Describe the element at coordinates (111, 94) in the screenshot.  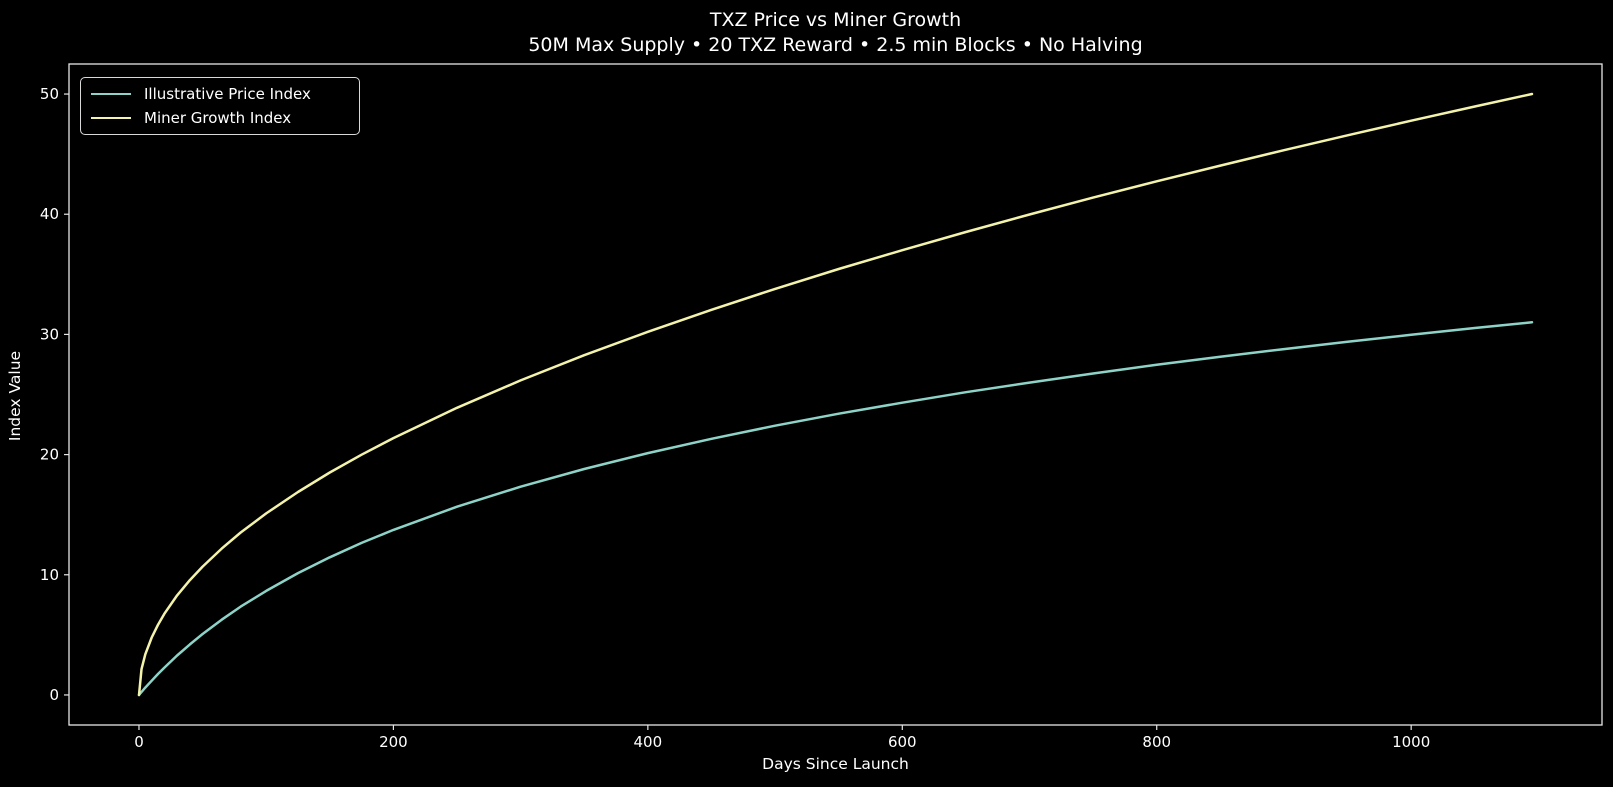
I see `legend-swatch-price-line` at that location.